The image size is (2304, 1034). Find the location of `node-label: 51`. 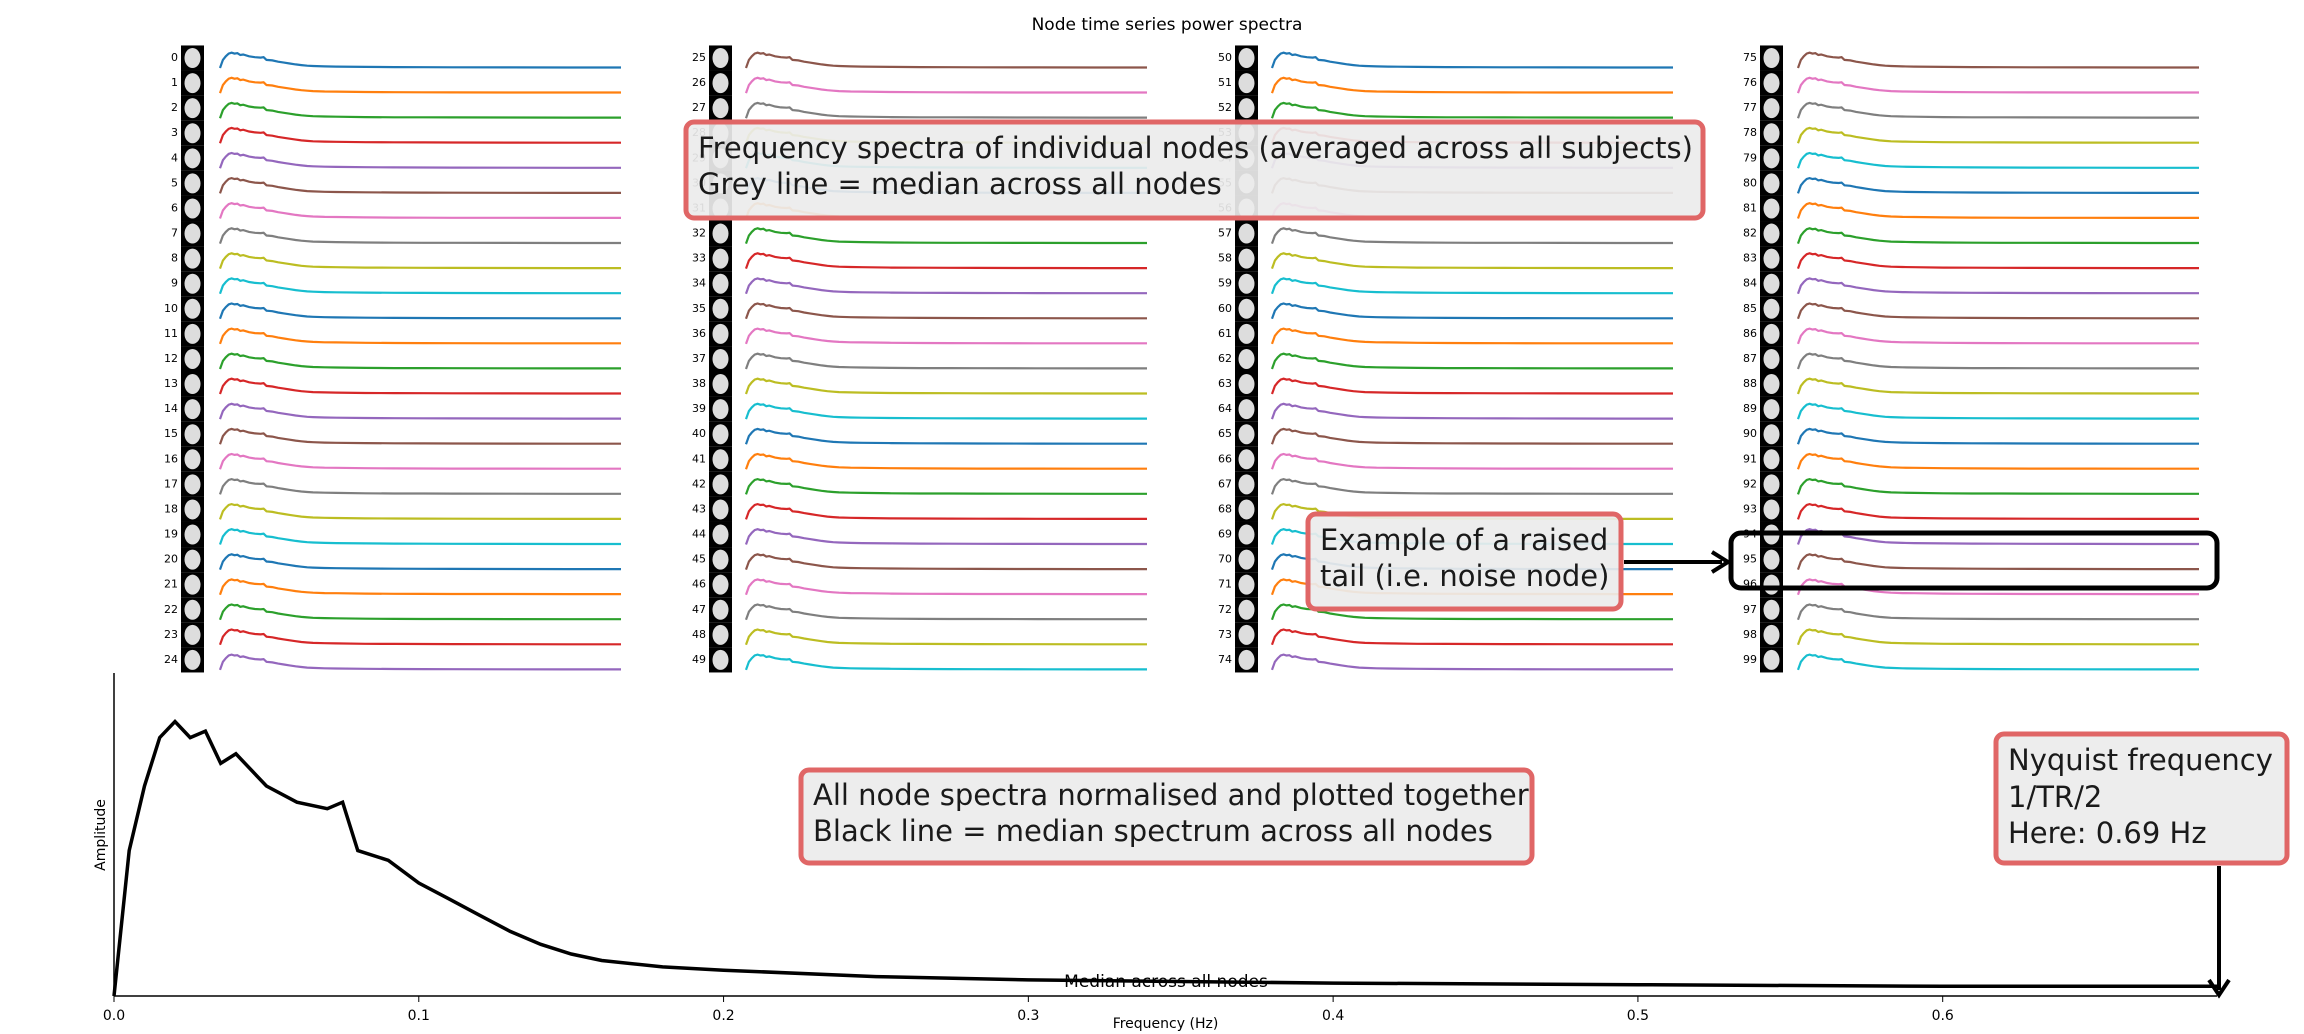

node-label: 51 is located at coordinates (1225, 82).